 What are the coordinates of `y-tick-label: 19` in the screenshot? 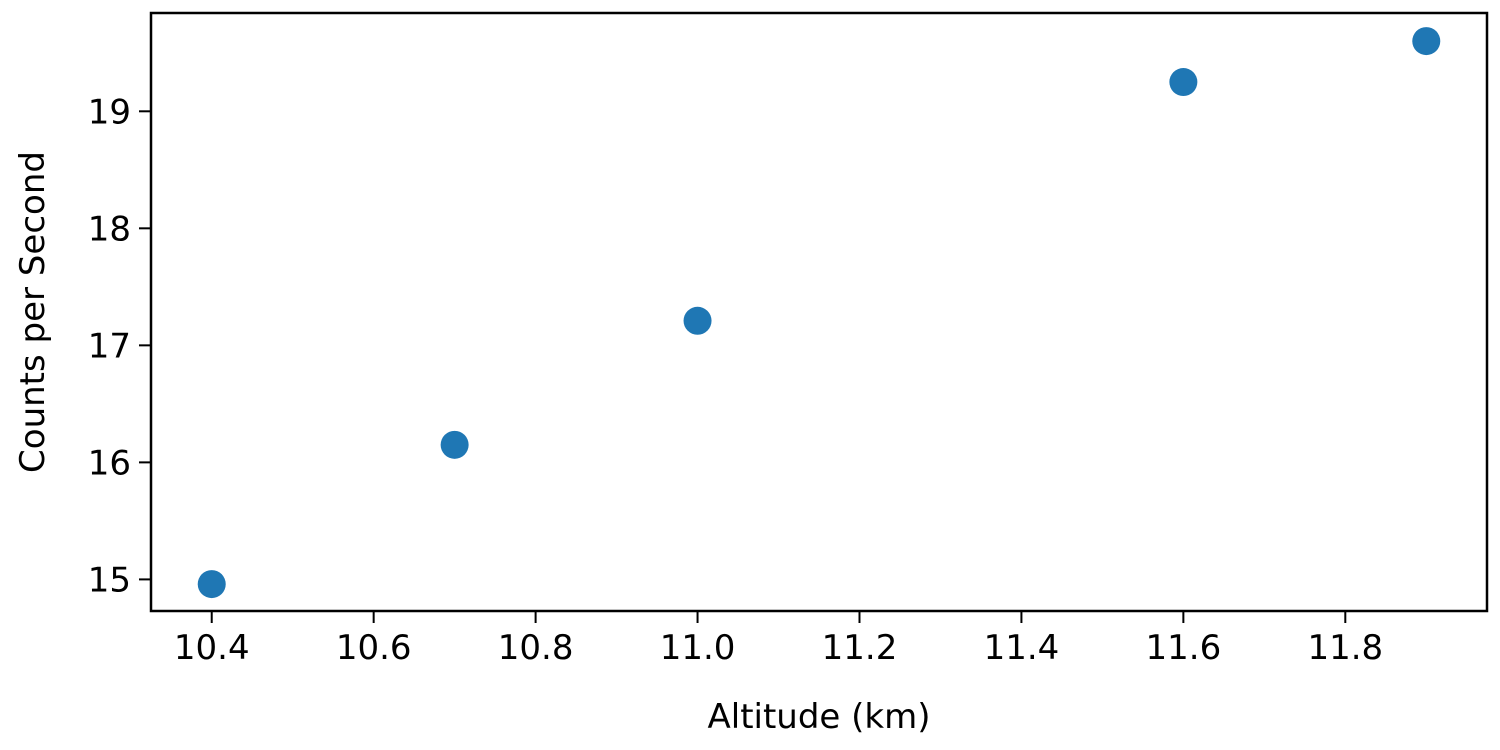 It's located at (109, 112).